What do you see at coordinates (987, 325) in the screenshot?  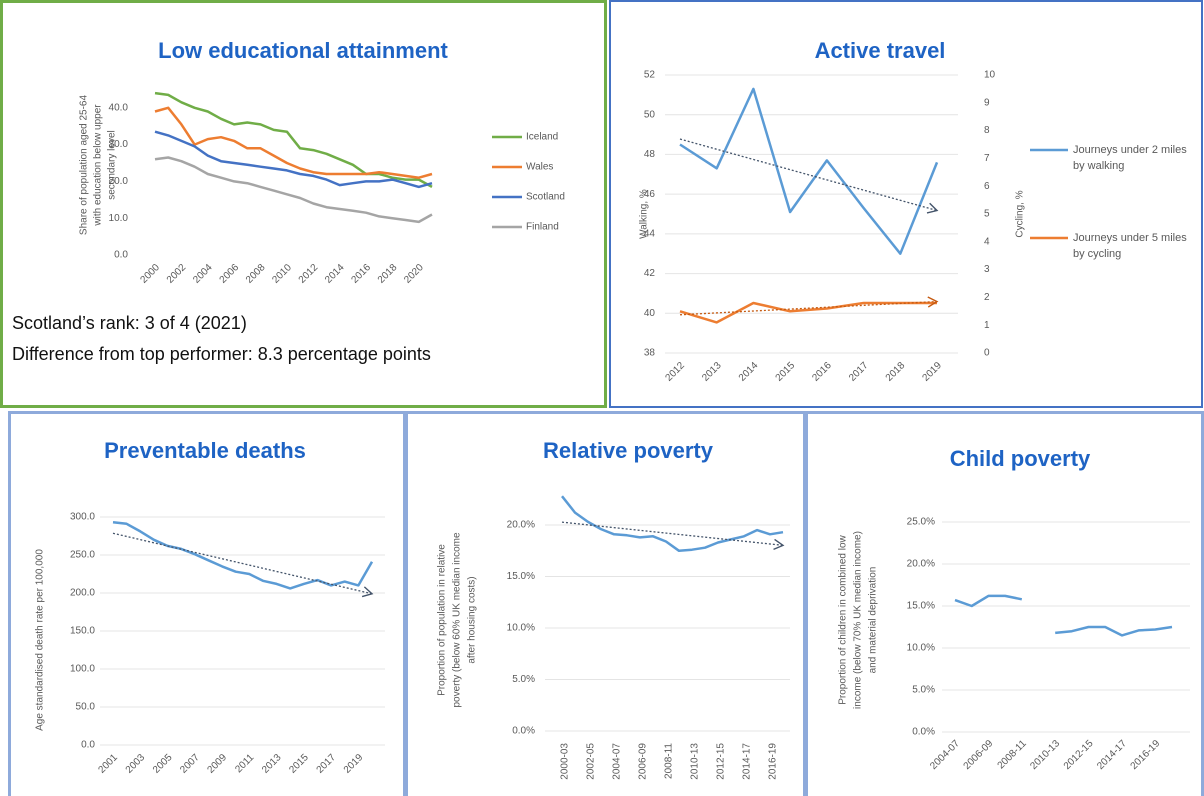 I see `y2-tick-label: 1` at bounding box center [987, 325].